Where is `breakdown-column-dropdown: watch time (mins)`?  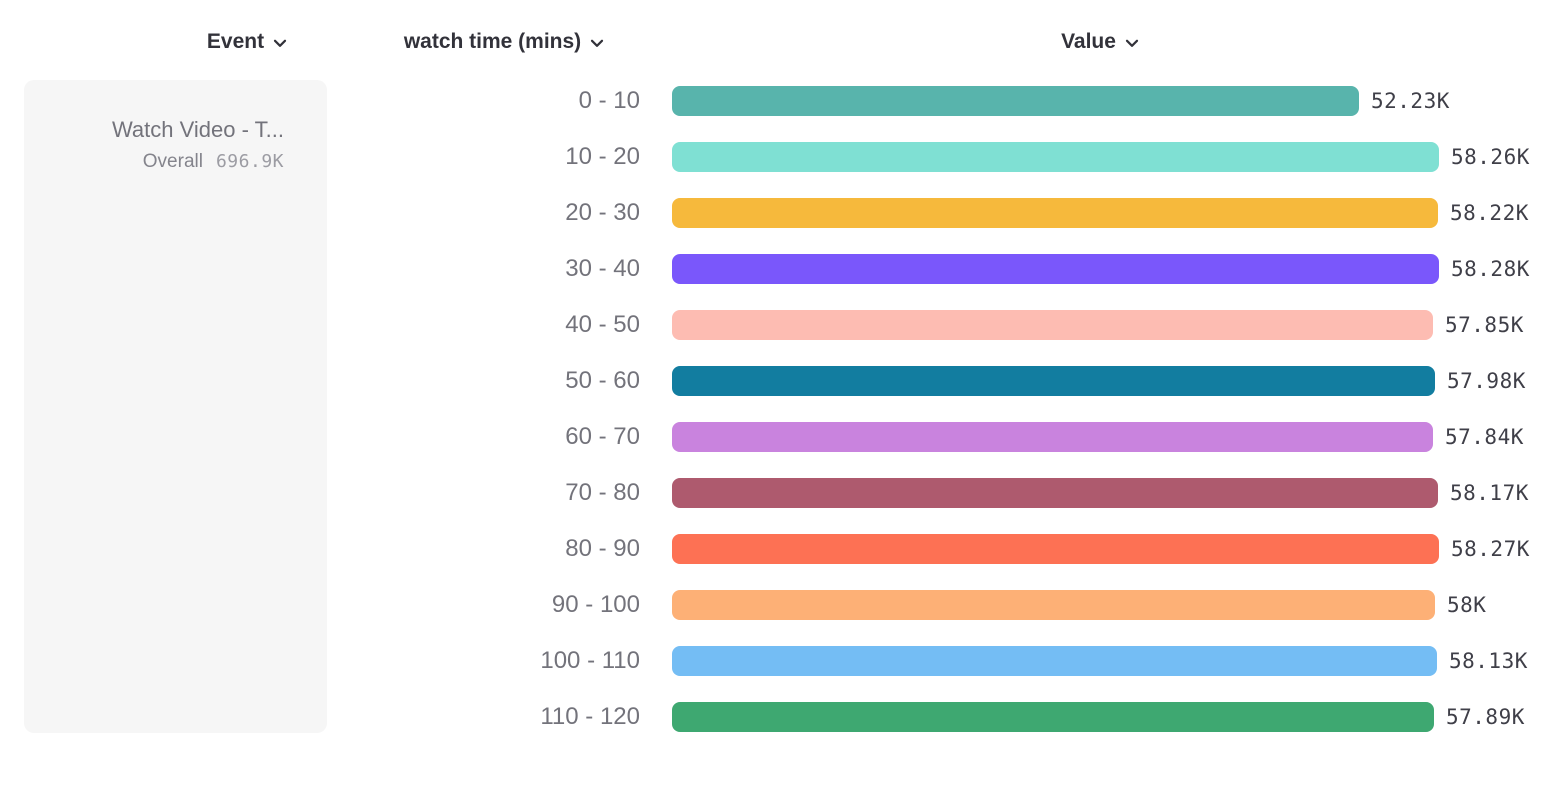 breakdown-column-dropdown: watch time (mins) is located at coordinates (504, 42).